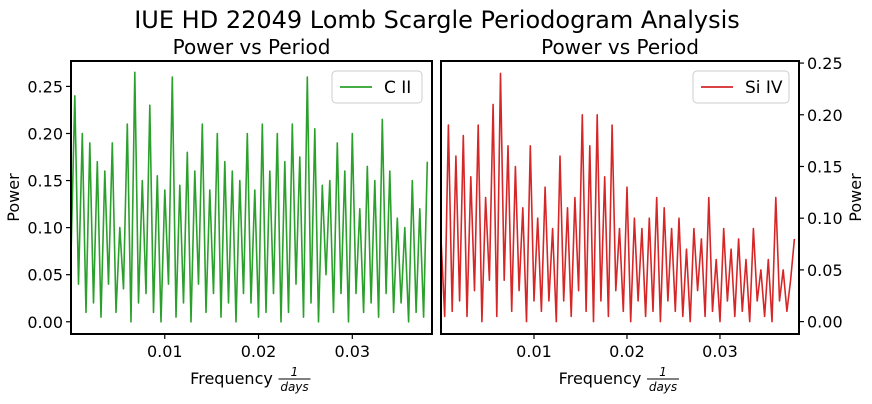 The width and height of the screenshot is (872, 404). What do you see at coordinates (764, 88) in the screenshot?
I see `legend-label: Si IV` at bounding box center [764, 88].